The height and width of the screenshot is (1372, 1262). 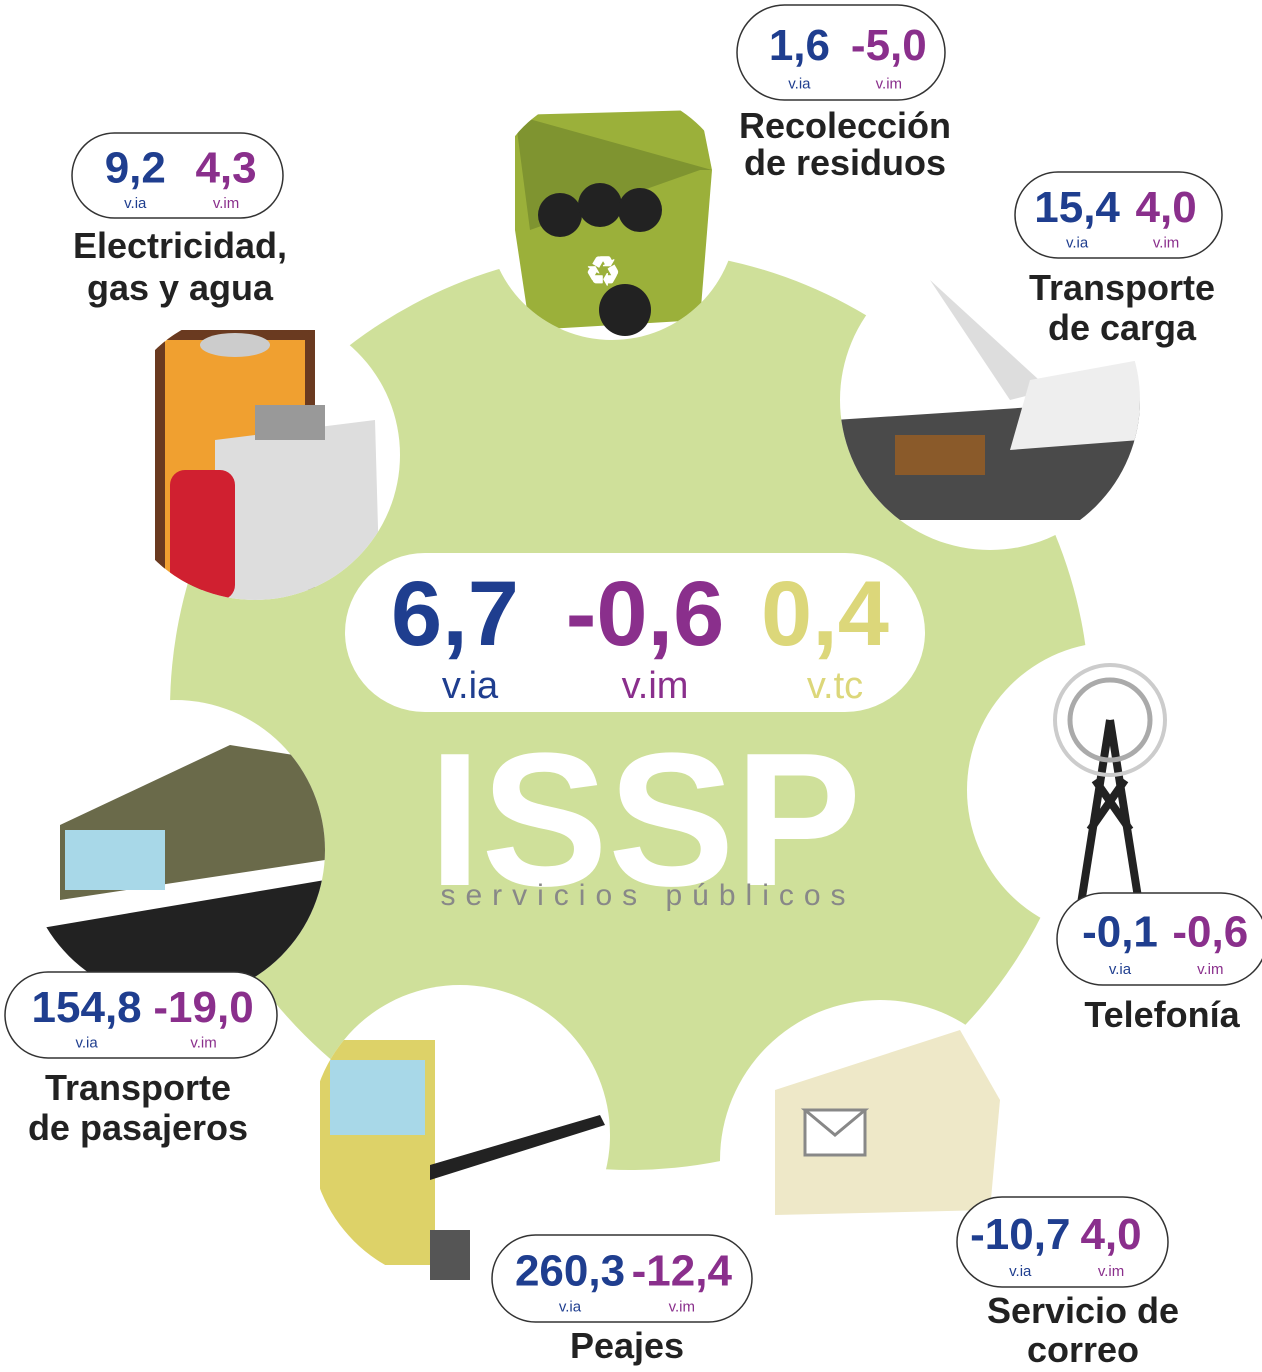 I want to click on sector-name: de carga, so click(x=1122, y=327).